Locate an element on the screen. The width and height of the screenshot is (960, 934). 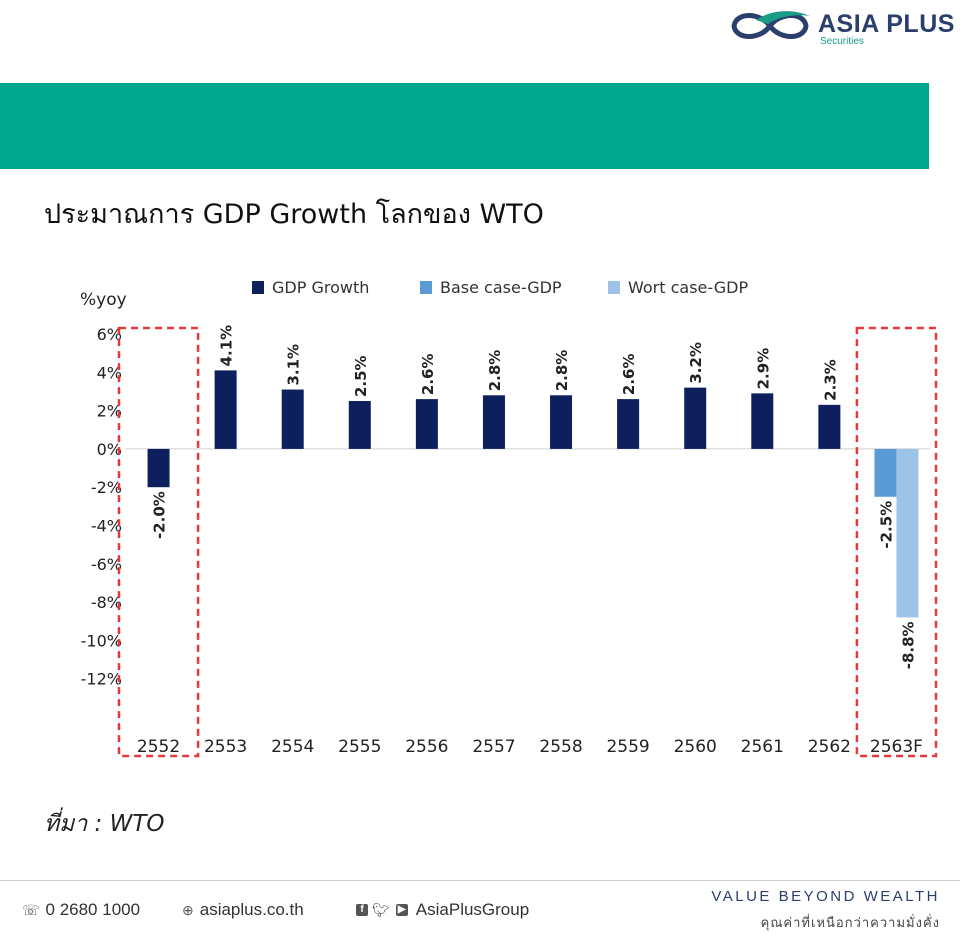
data-label: -2.0% is located at coordinates (160, 515).